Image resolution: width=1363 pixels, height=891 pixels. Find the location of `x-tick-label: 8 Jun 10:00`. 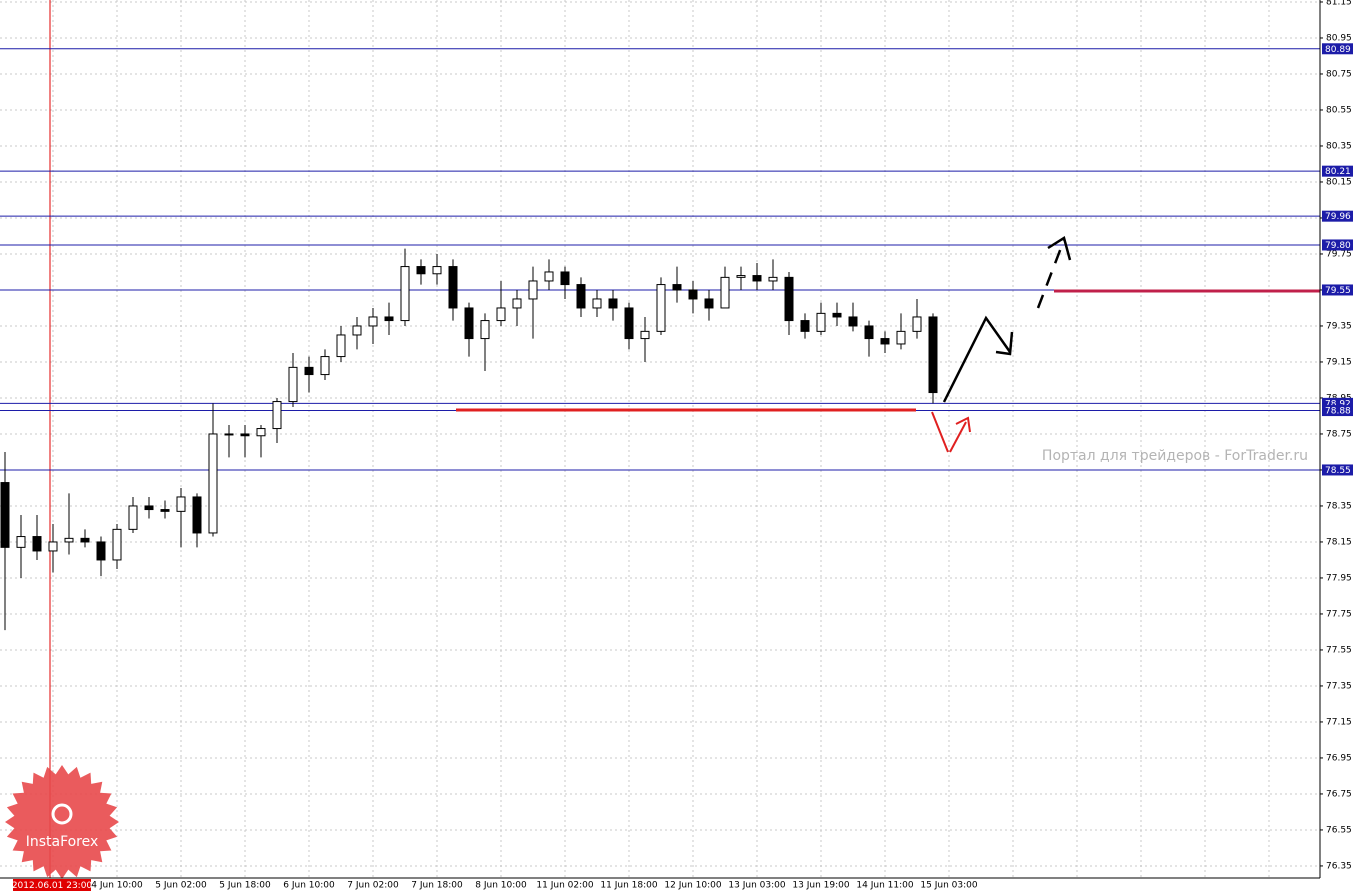

x-tick-label: 8 Jun 10:00 is located at coordinates (501, 886).